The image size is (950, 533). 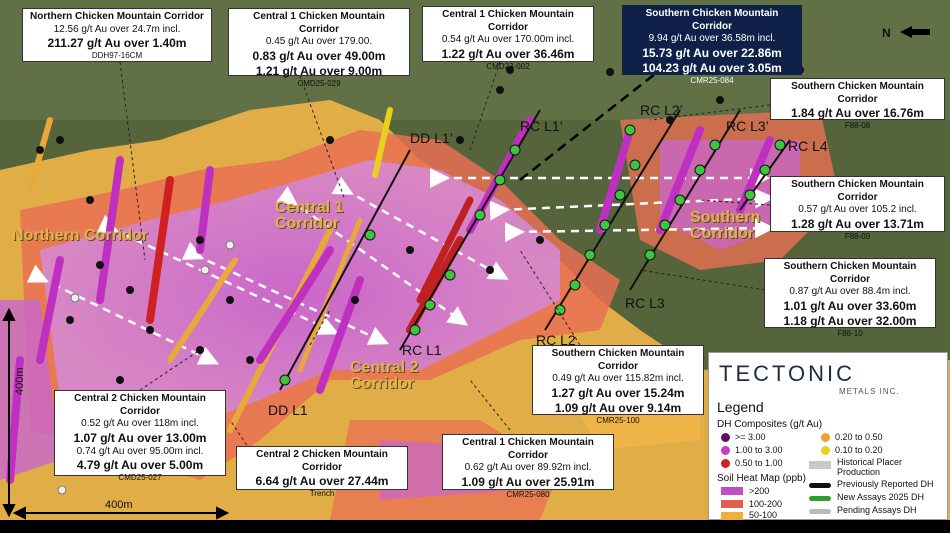 I want to click on zone-label-northern: Northern Corridor, so click(x=80, y=235).